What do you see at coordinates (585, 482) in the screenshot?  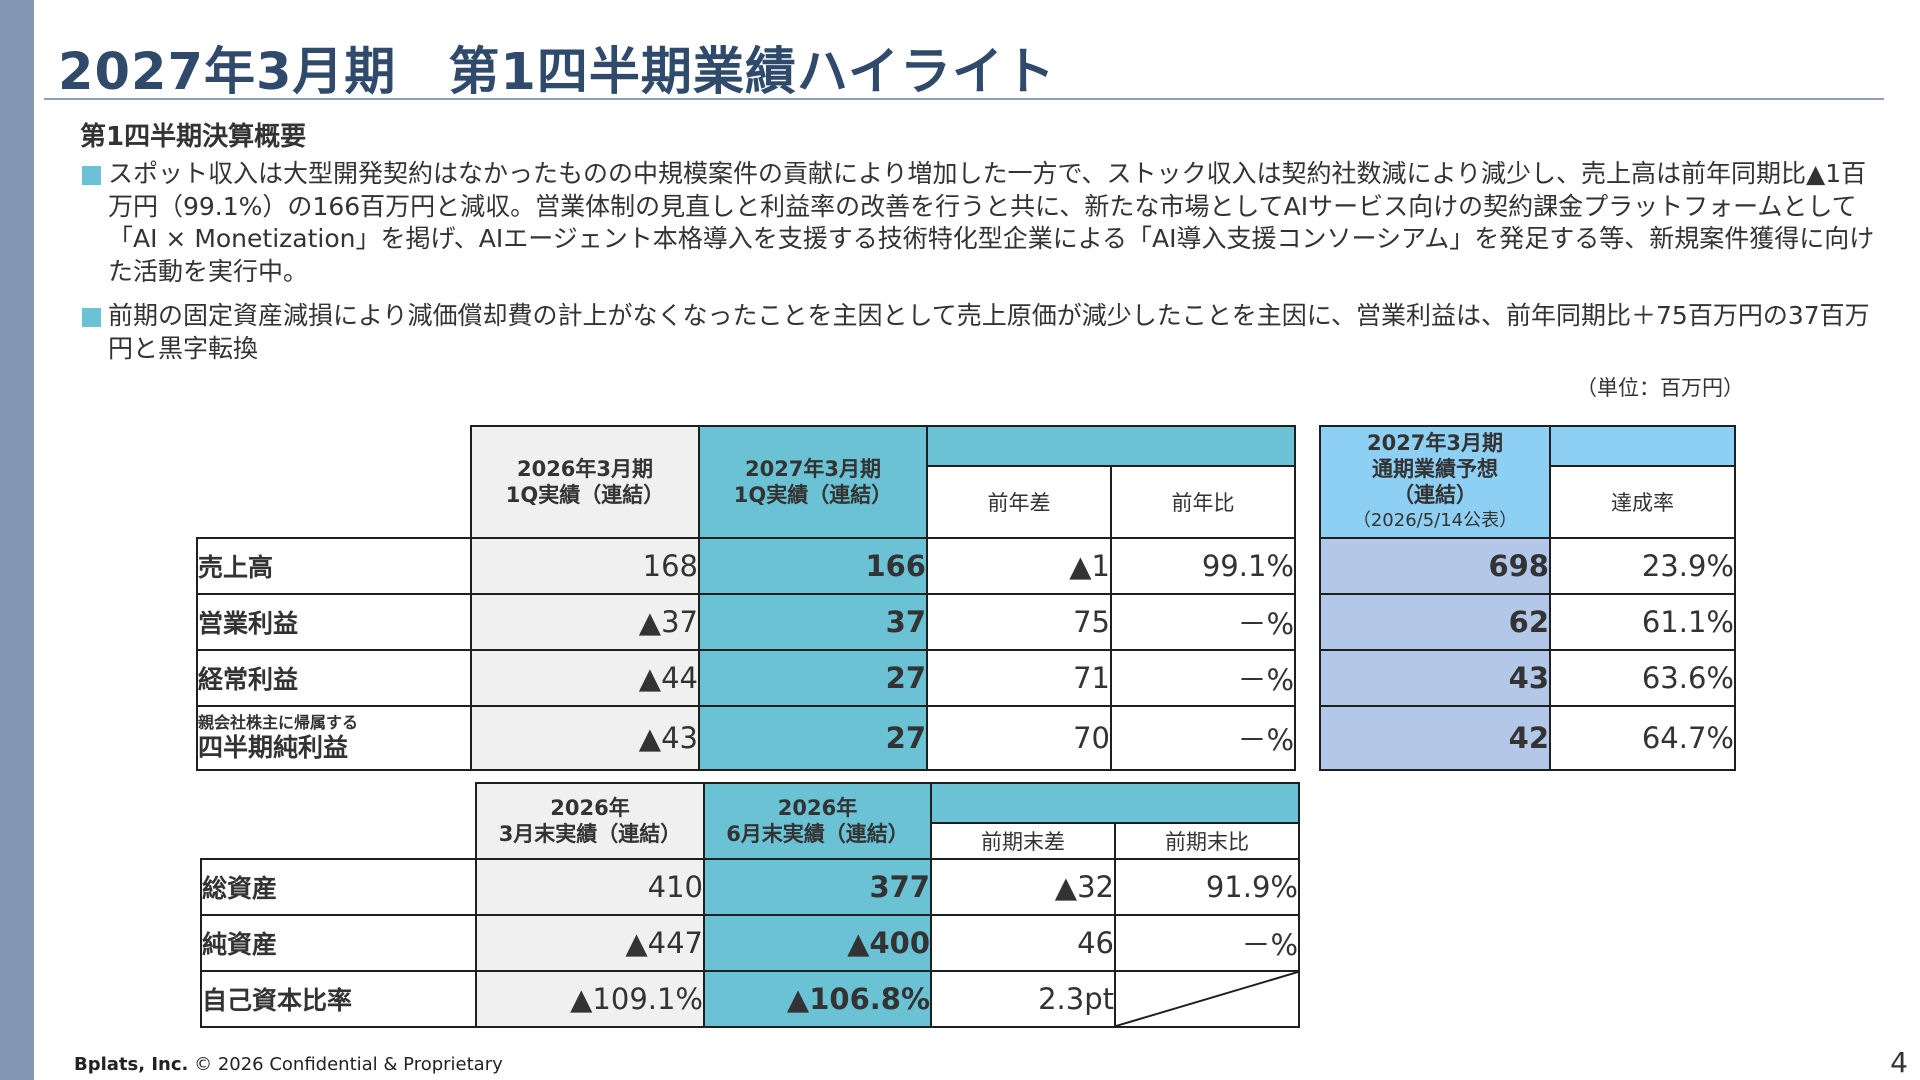 I see `header-prev-period: 2026年3月期 1Q実績（連結）` at bounding box center [585, 482].